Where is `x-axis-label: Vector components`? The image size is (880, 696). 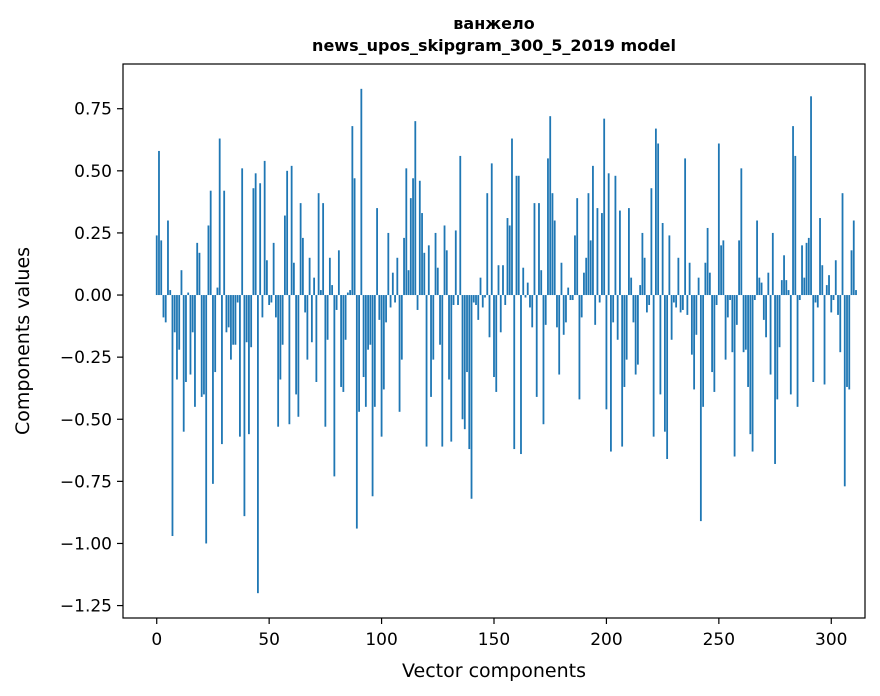 x-axis-label: Vector components is located at coordinates (494, 671).